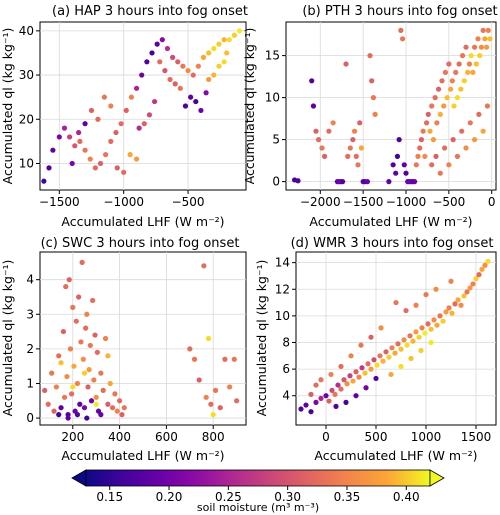 This screenshot has height=515, width=500. Describe the element at coordinates (188, 202) in the screenshot. I see `x-tick-label: −500` at that location.